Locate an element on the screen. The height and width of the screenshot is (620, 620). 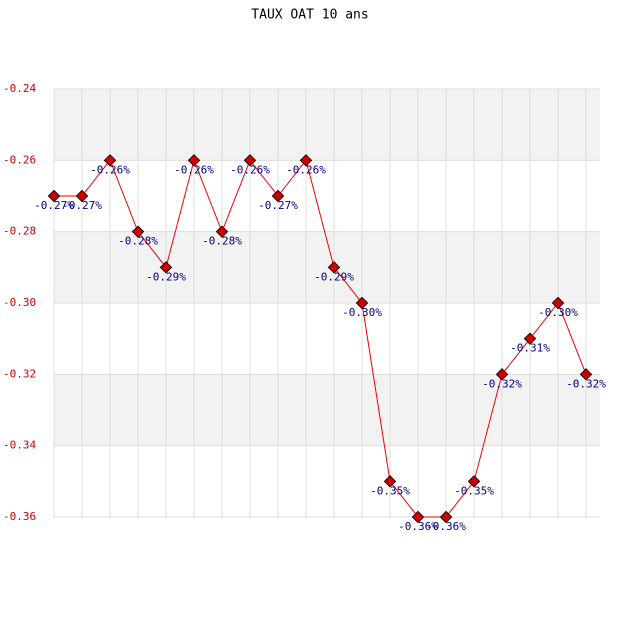
y-tick-label: -0.34 is located at coordinates (19, 445).